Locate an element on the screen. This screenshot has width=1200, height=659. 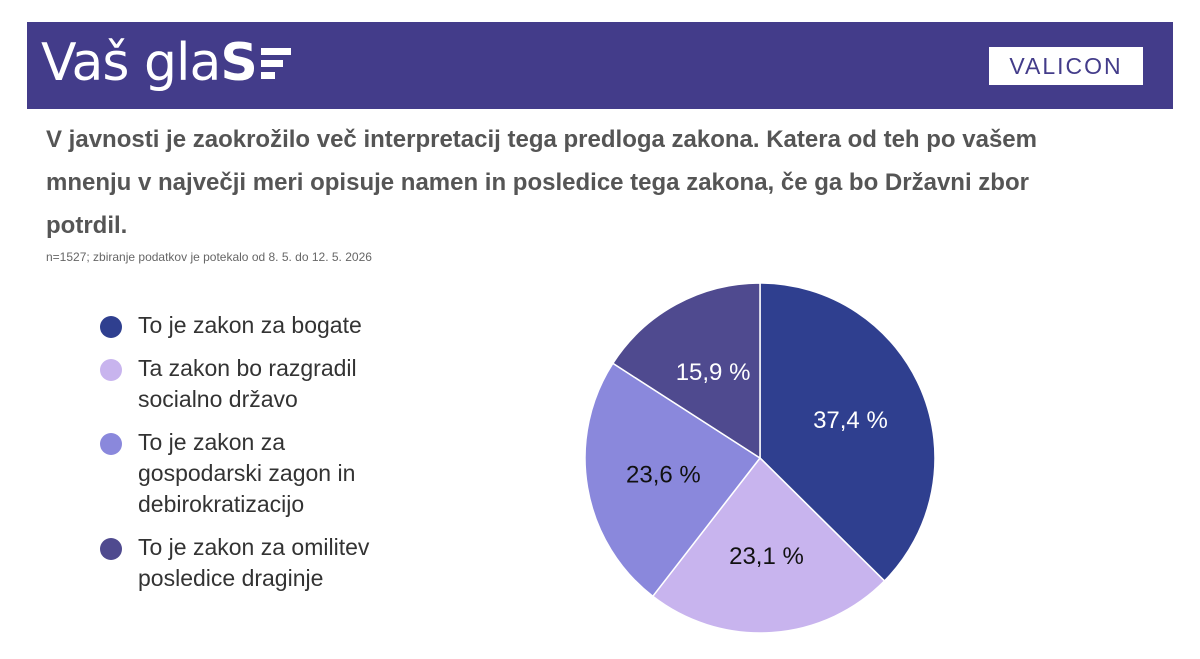
vas-glas-logo: Vaš gla S is located at coordinates (166, 63).